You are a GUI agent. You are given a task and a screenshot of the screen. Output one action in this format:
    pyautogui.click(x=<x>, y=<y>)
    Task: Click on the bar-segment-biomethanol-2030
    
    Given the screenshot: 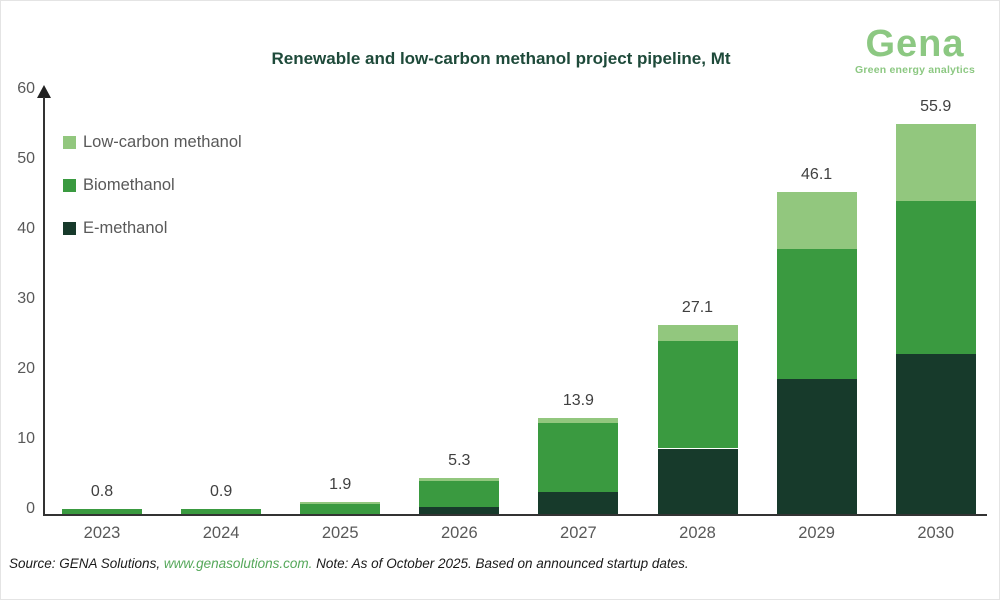 What is the action you would take?
    pyautogui.click(x=935, y=277)
    